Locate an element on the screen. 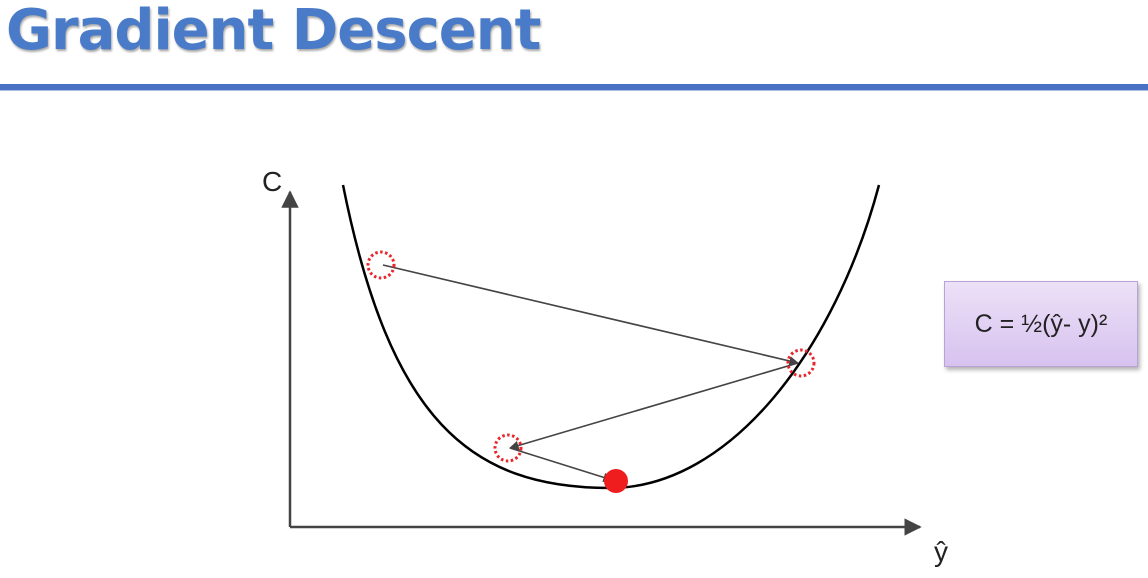  x-axis-label: ŷ is located at coordinates (941, 551).